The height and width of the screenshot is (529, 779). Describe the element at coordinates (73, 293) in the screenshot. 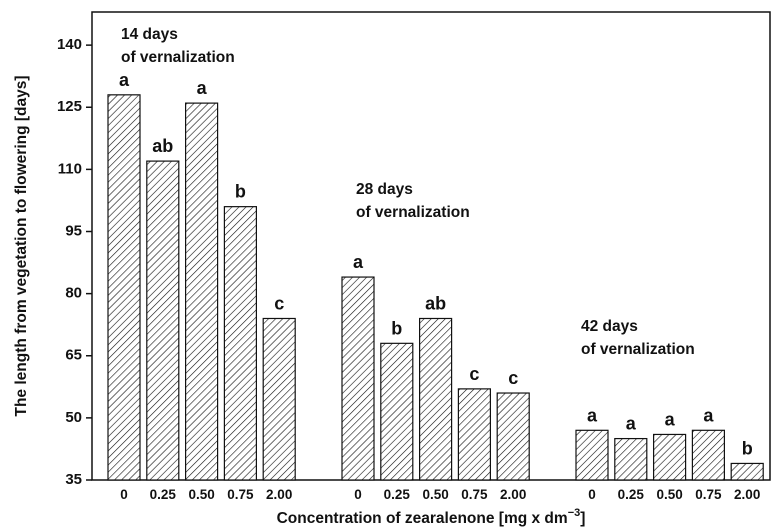

I see `y-tick-label: 80` at that location.